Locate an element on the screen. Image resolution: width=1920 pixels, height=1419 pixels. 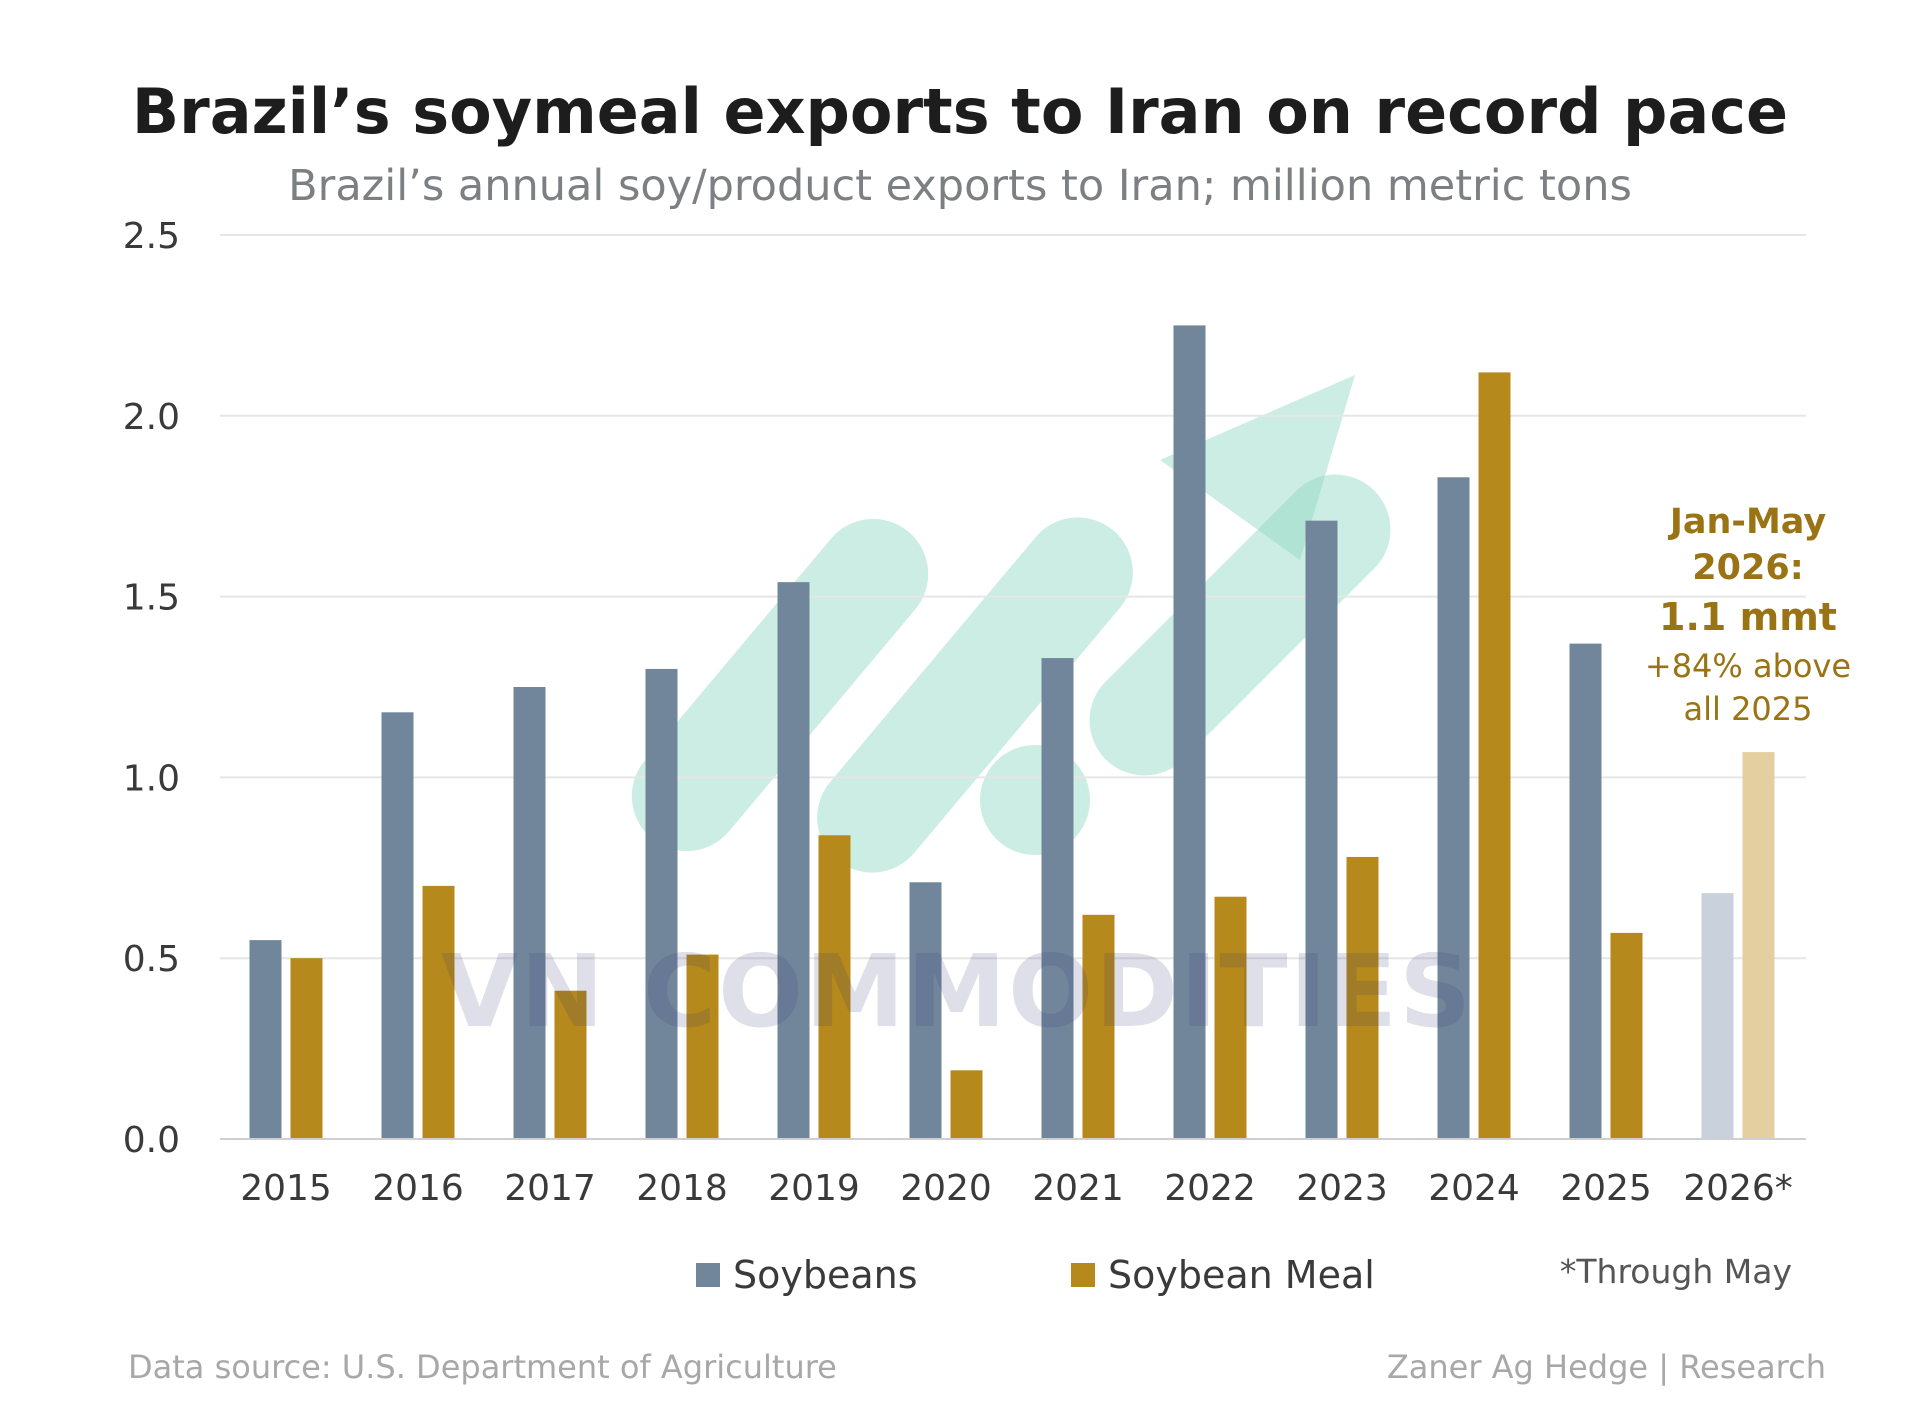
legend-swatch-soybeans is located at coordinates (708, 1275).